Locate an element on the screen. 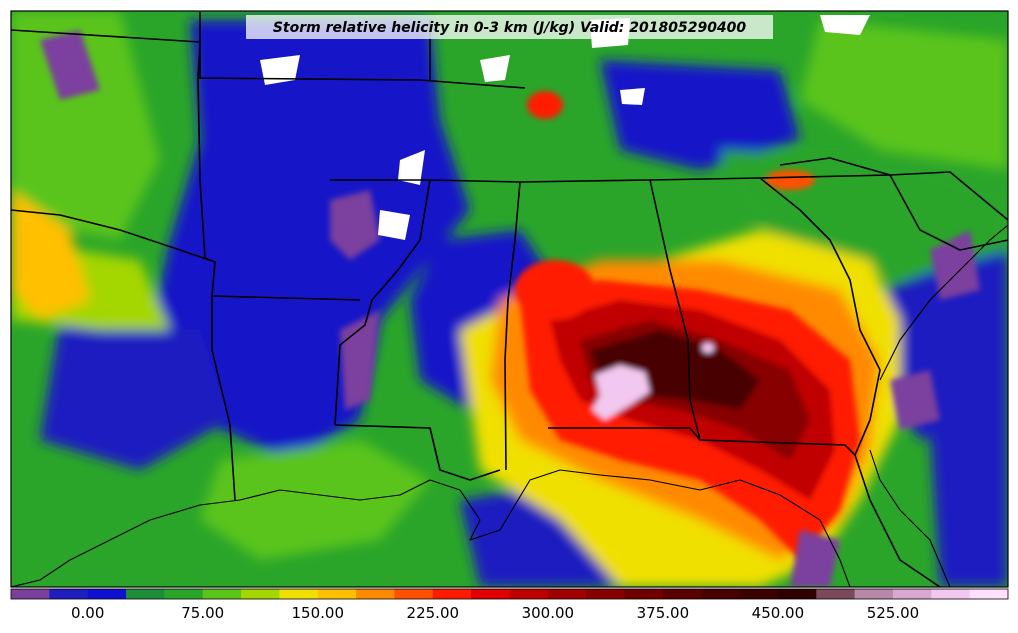 The width and height of the screenshot is (1018, 633). colorbar-tick-label: 75.00 is located at coordinates (202, 613).